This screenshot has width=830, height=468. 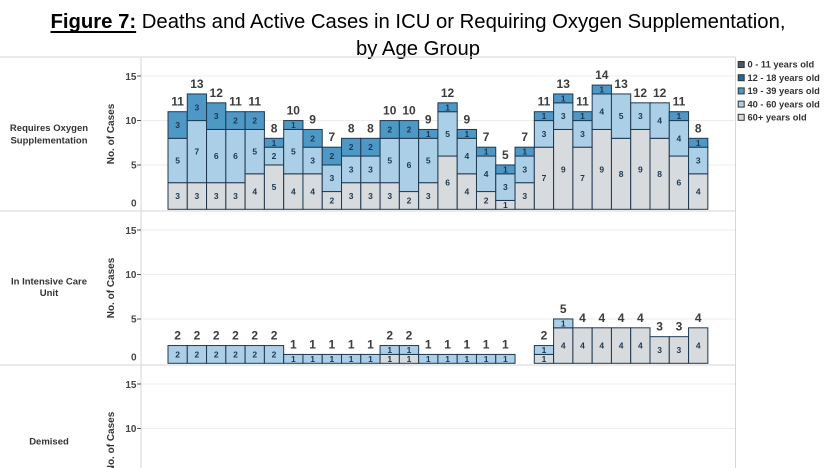 I want to click on svg-text: Supplementation, so click(x=48, y=141).